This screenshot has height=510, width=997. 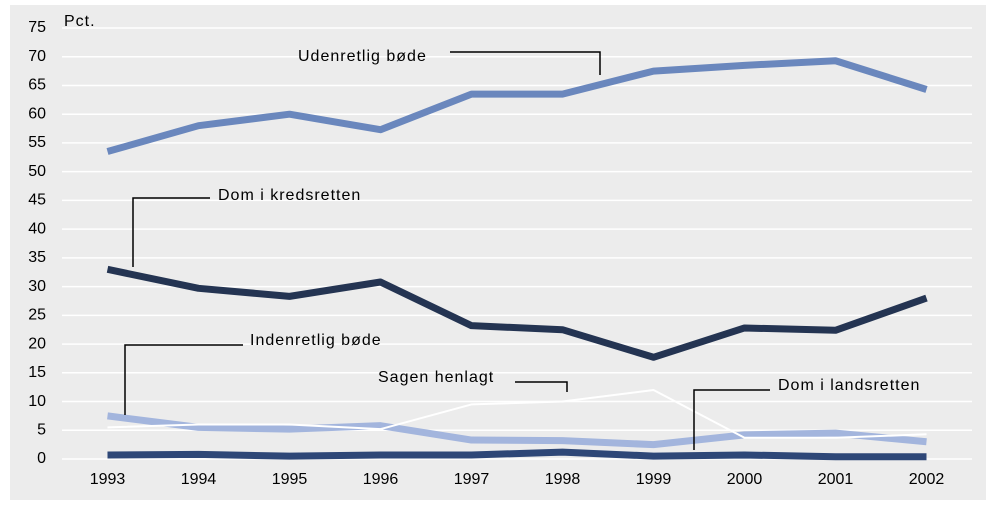 What do you see at coordinates (37, 343) in the screenshot?
I see `y-tick-label: 20` at bounding box center [37, 343].